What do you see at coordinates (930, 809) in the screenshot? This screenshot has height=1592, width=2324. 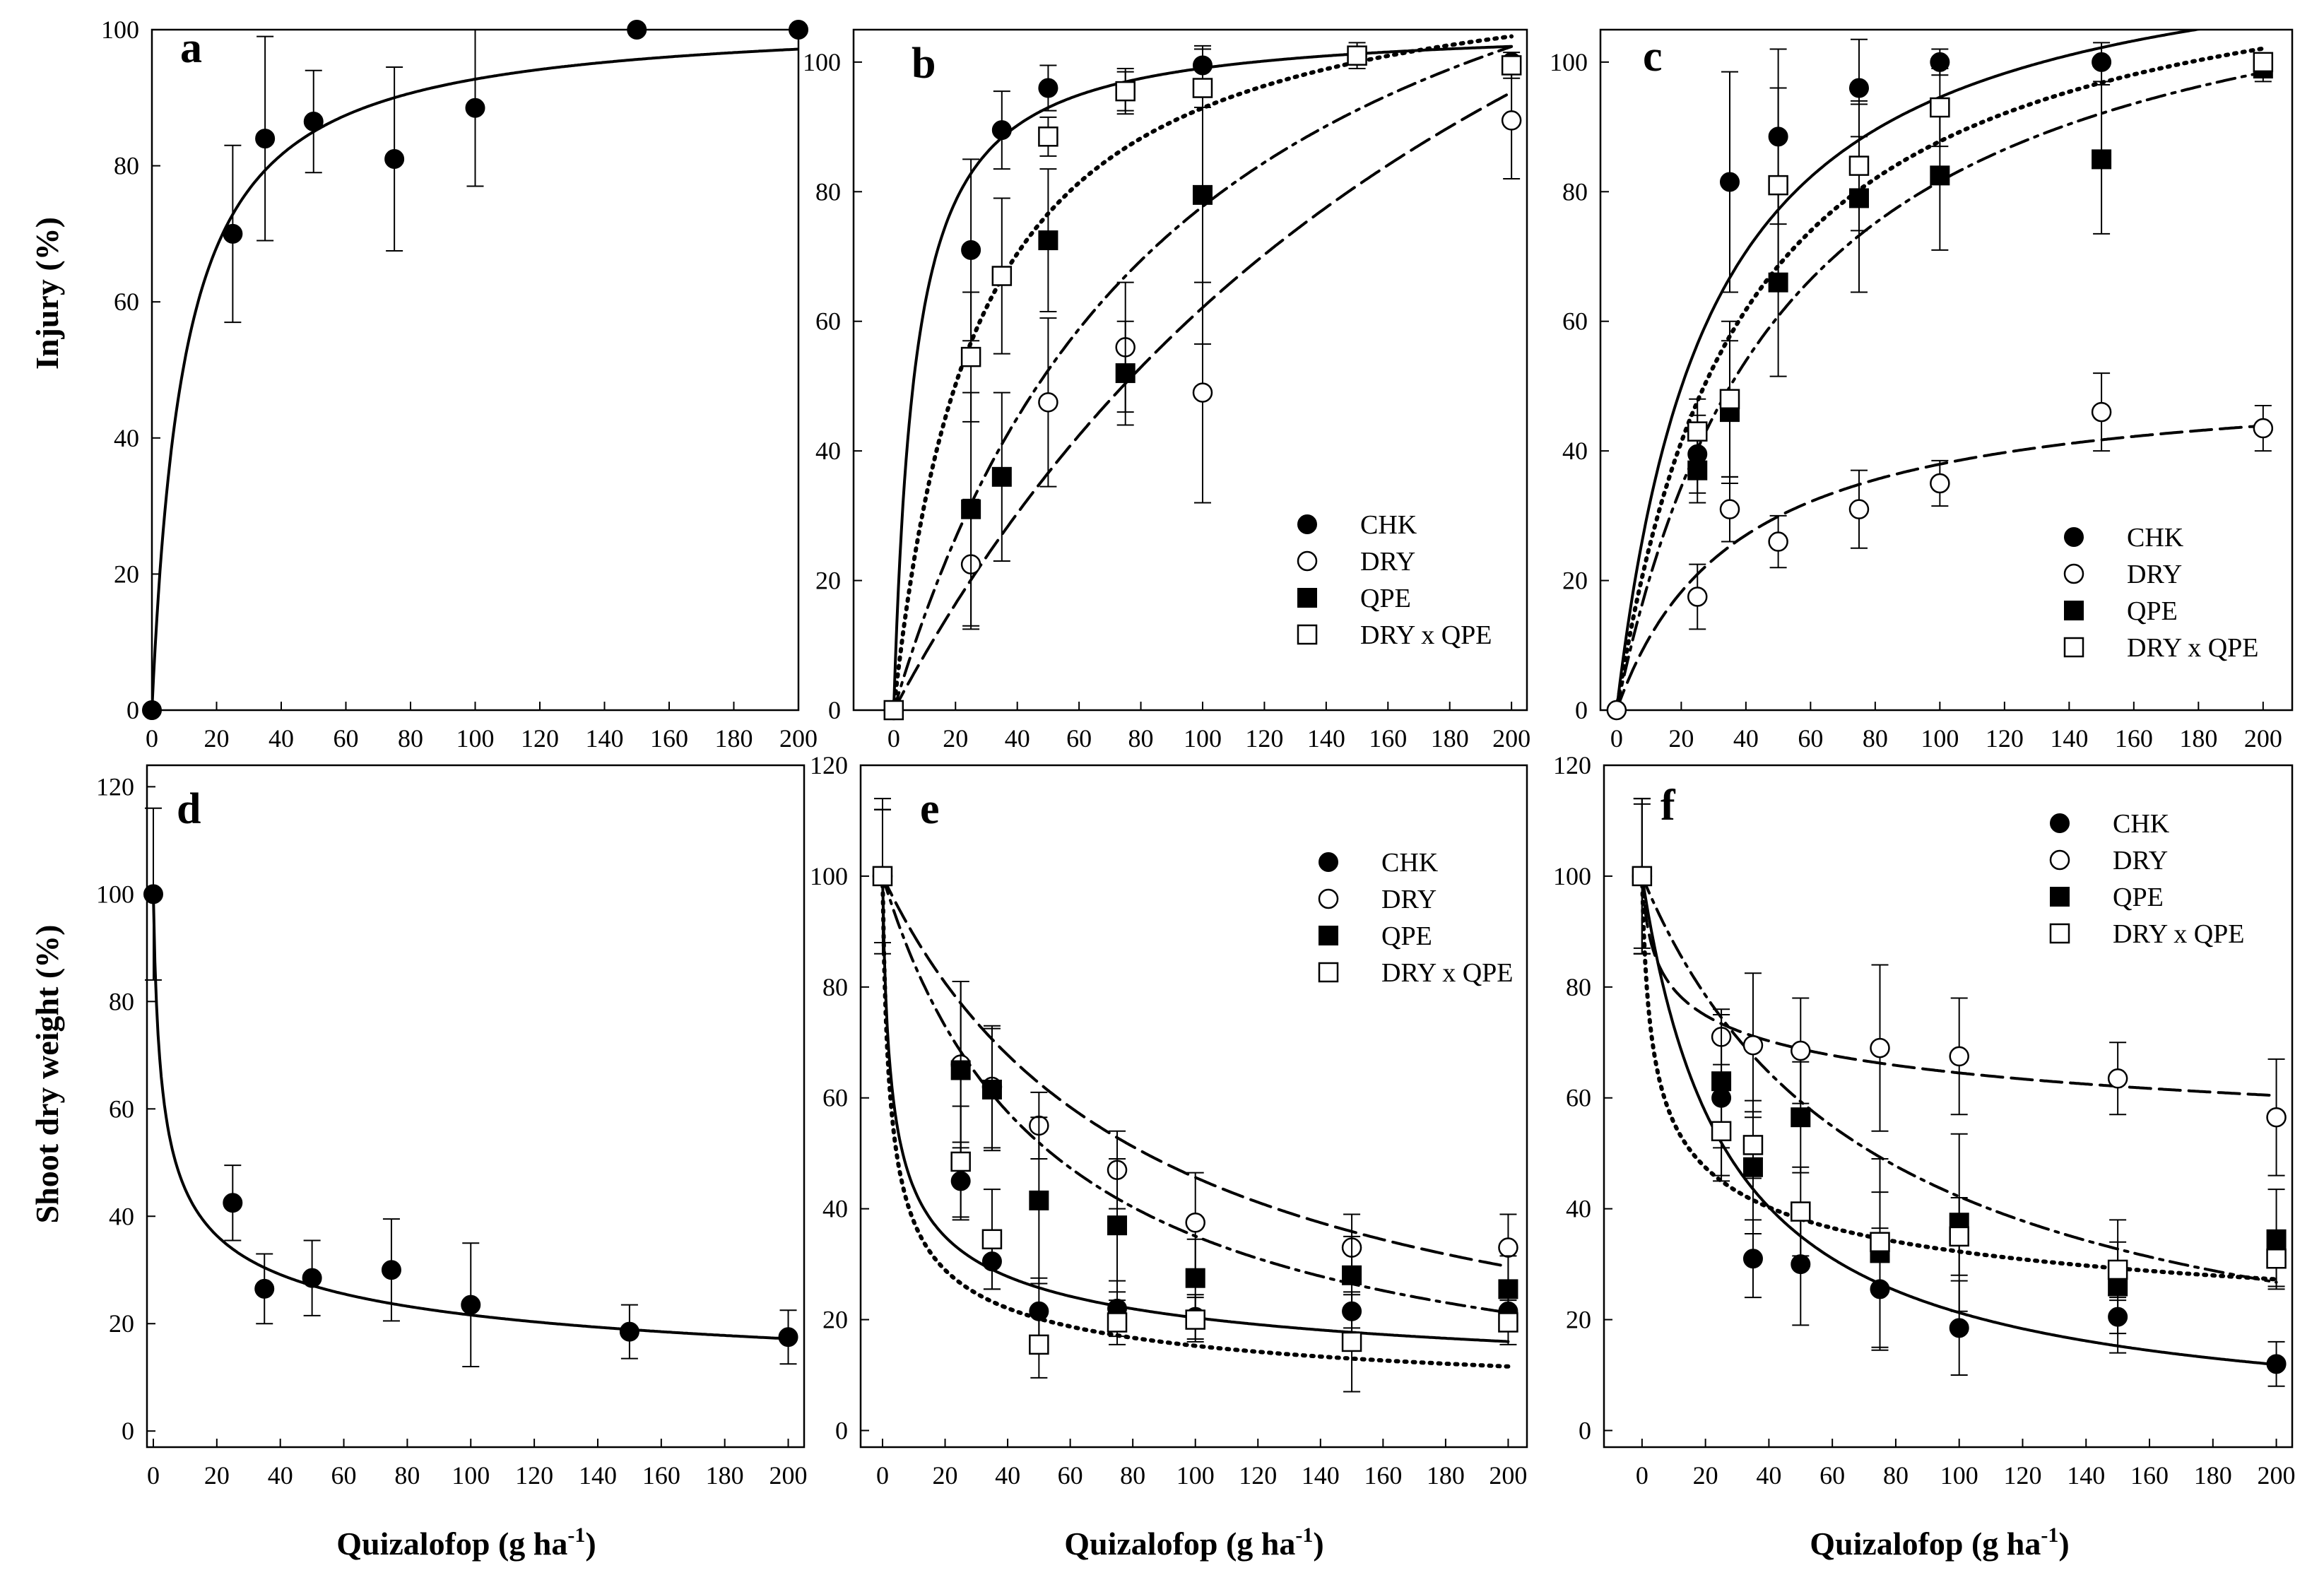 I see `panel-letter: e` at bounding box center [930, 809].